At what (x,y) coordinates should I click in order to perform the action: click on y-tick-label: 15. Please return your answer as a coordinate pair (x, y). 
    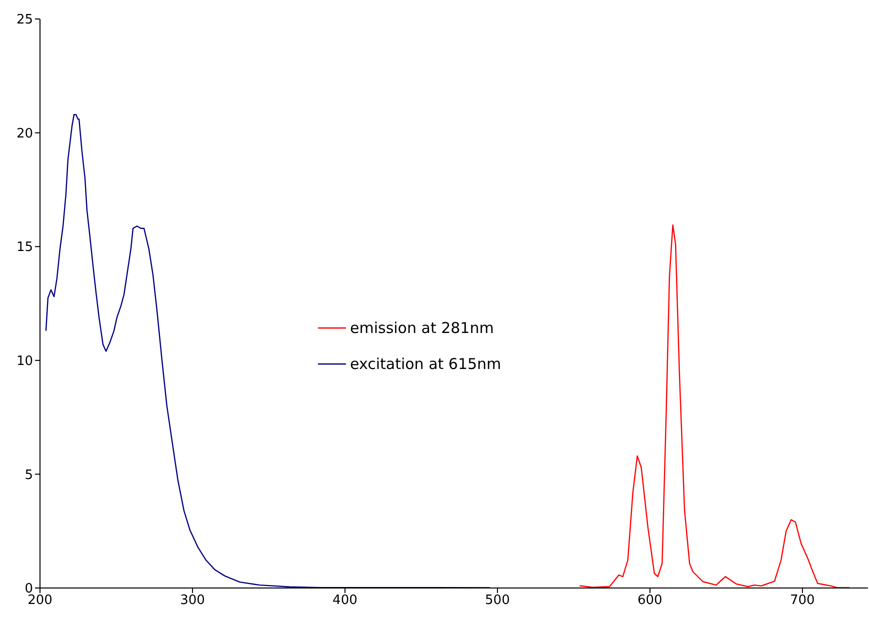
    Looking at the image, I should click on (24, 248).